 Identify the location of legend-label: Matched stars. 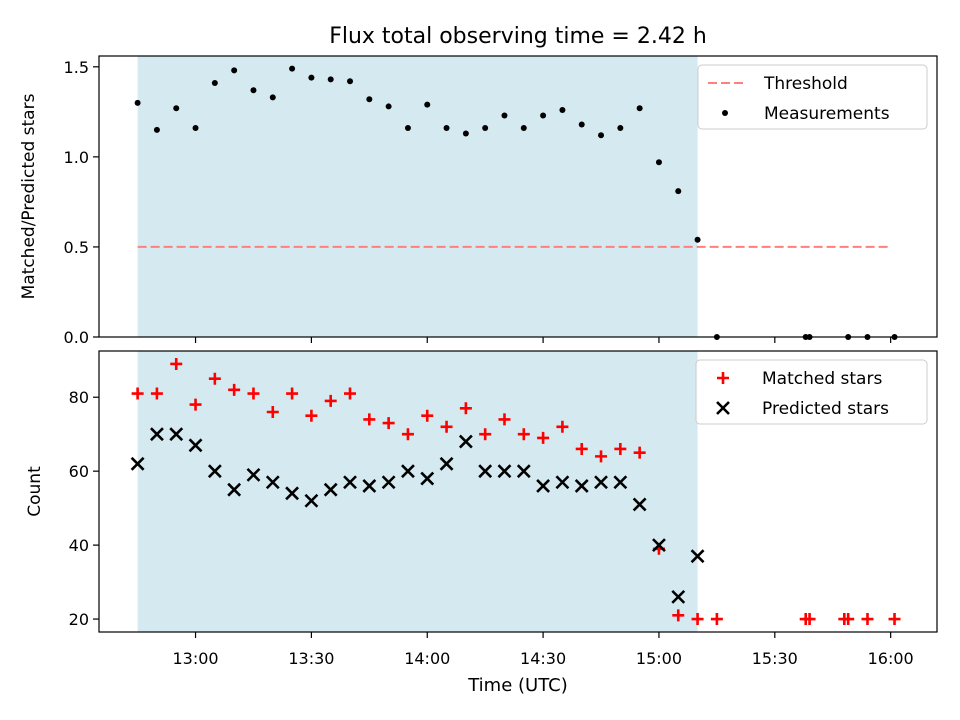
(822, 379).